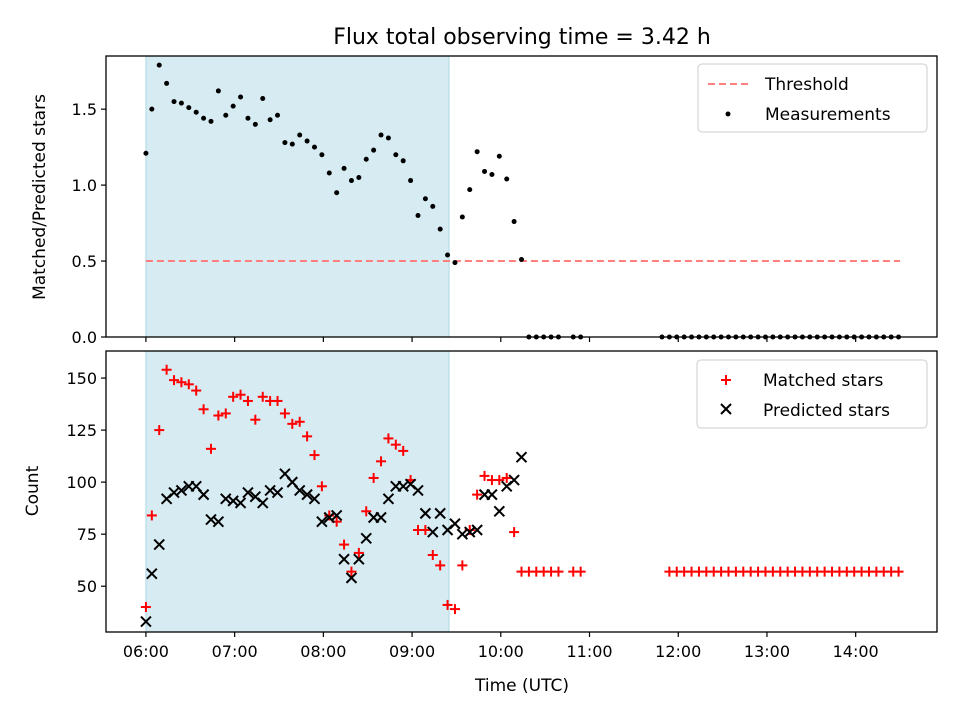 The image size is (960, 720). Describe the element at coordinates (726, 380) in the screenshot. I see `legend-matched-swatch` at that location.